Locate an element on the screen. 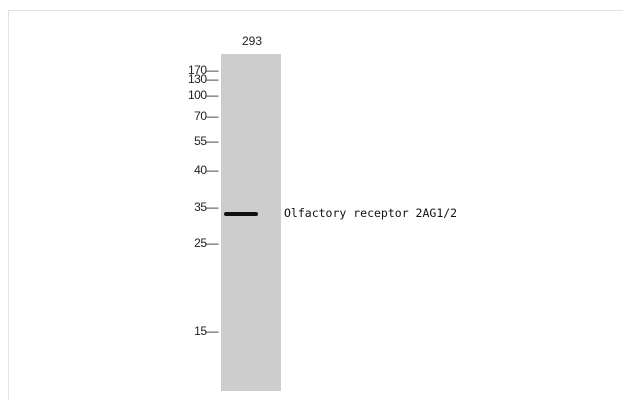 The height and width of the screenshot is (401, 624). marker-70: 70— is located at coordinates (206, 116).